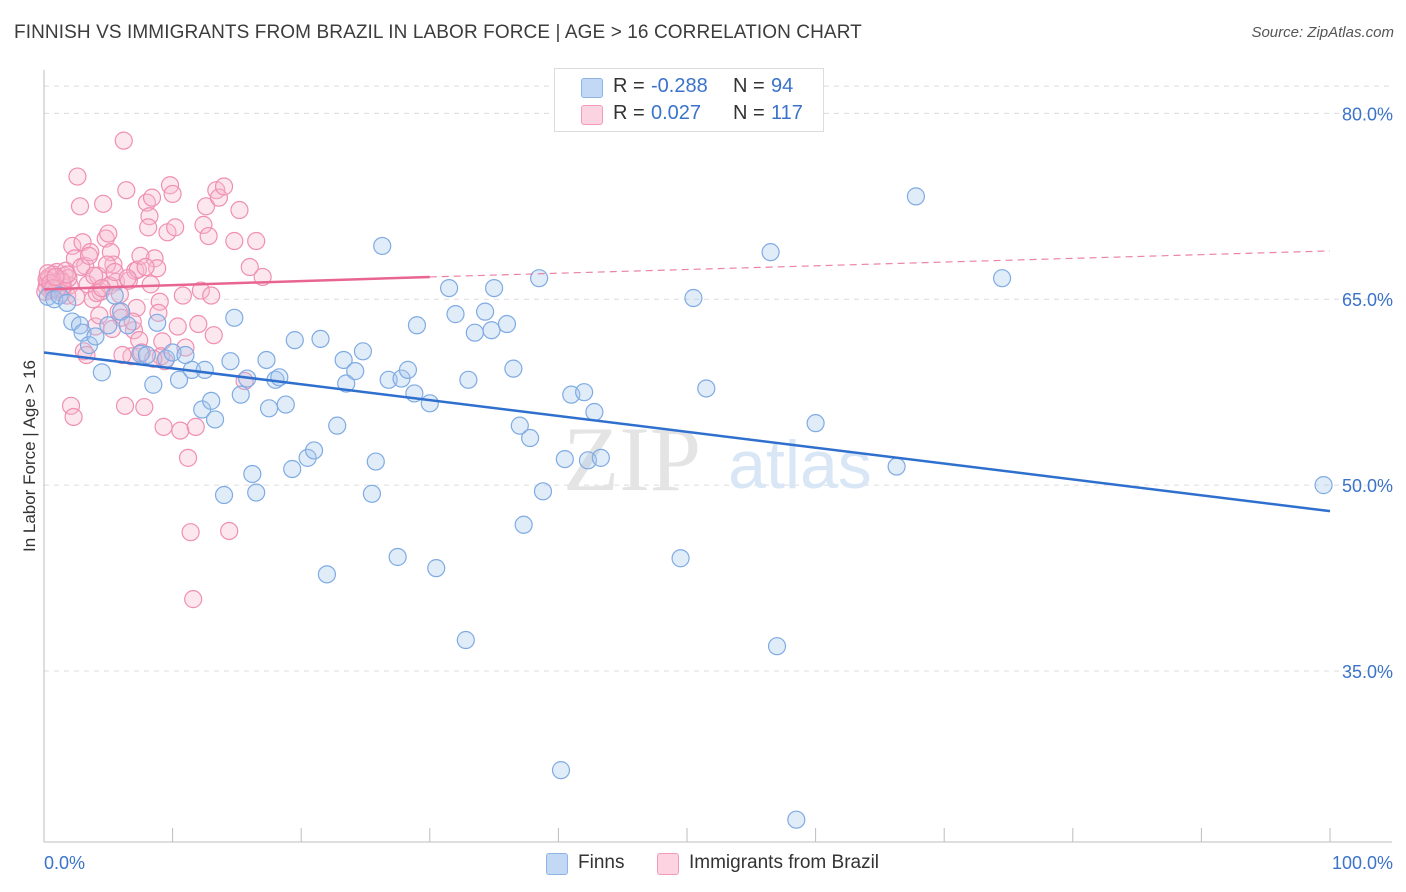 Image resolution: width=1406 pixels, height=892 pixels. Describe the element at coordinates (679, 86) in the screenshot. I see `legend-r-value: -0.288` at that location.